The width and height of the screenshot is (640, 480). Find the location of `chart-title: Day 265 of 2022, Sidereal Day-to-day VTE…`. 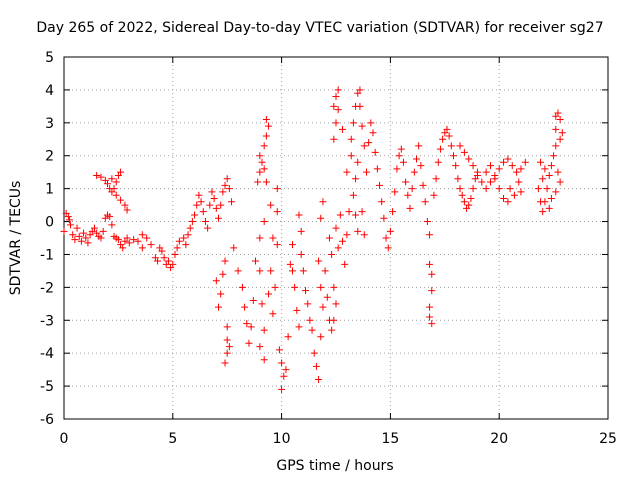

chart-title: Day 265 of 2022, Sidereal Day-to-day VTE… is located at coordinates (319, 28).